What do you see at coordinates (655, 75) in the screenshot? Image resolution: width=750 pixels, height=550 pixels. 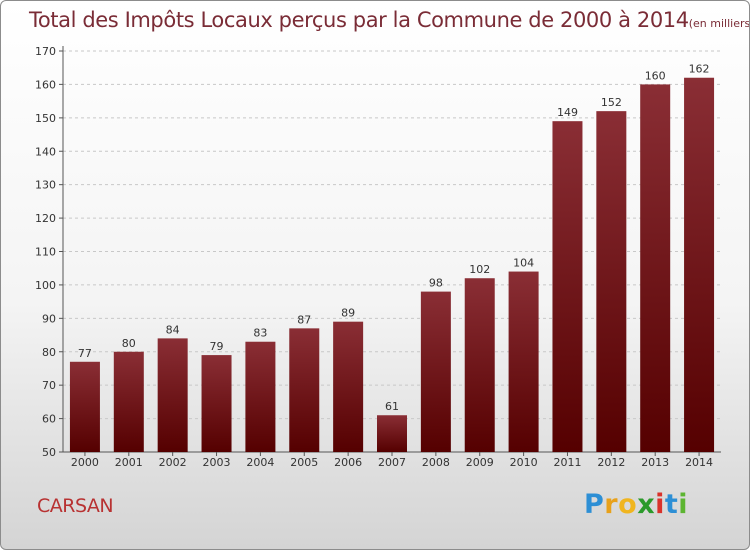 I see `data-label: 160` at bounding box center [655, 75].